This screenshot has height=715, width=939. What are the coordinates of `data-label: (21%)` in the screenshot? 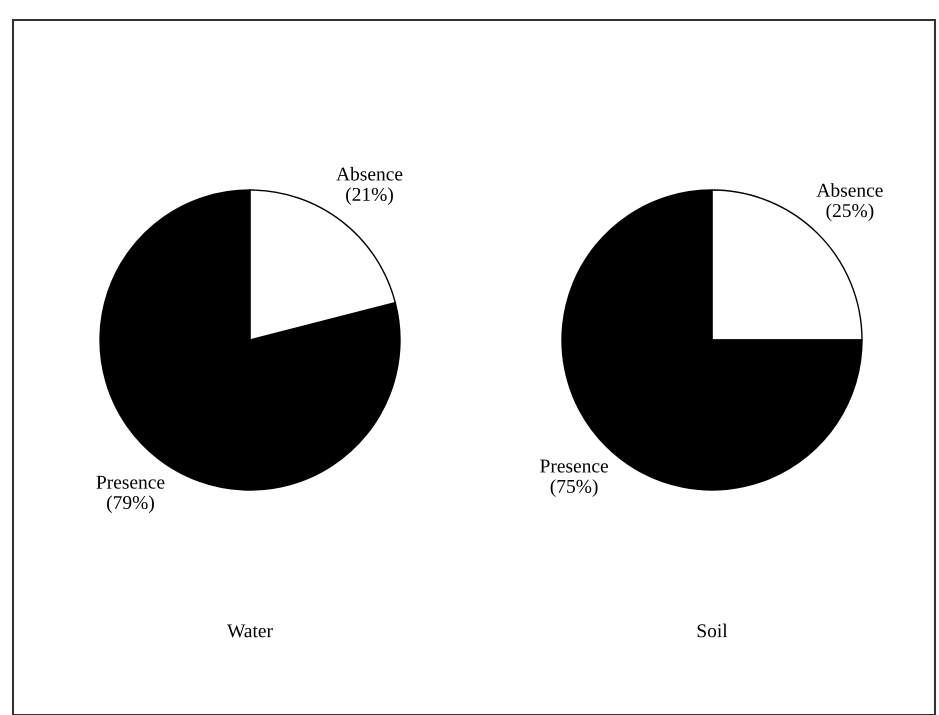 It's located at (369, 196).